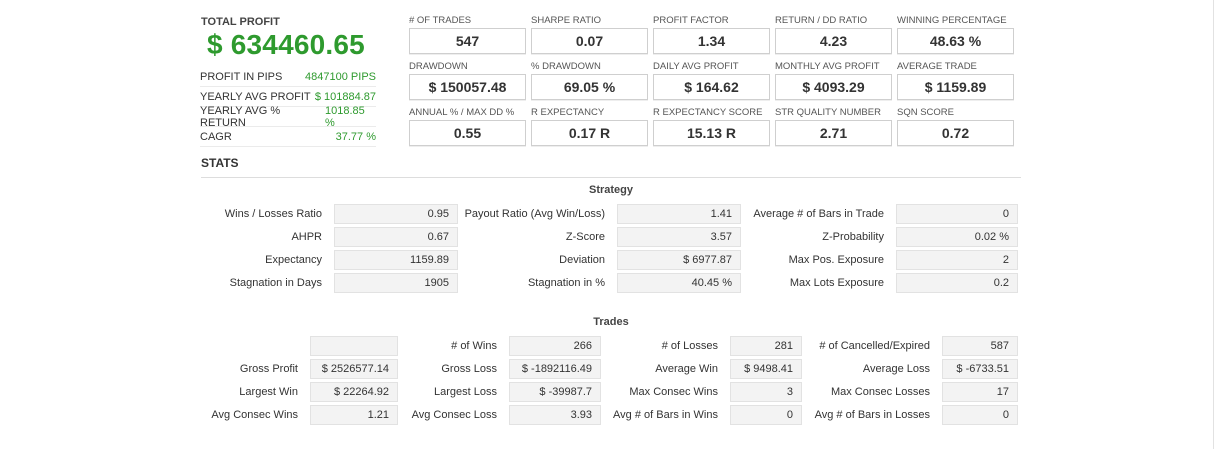  Describe the element at coordinates (241, 76) in the screenshot. I see `summary-label: PROFIT IN PIPS` at that location.